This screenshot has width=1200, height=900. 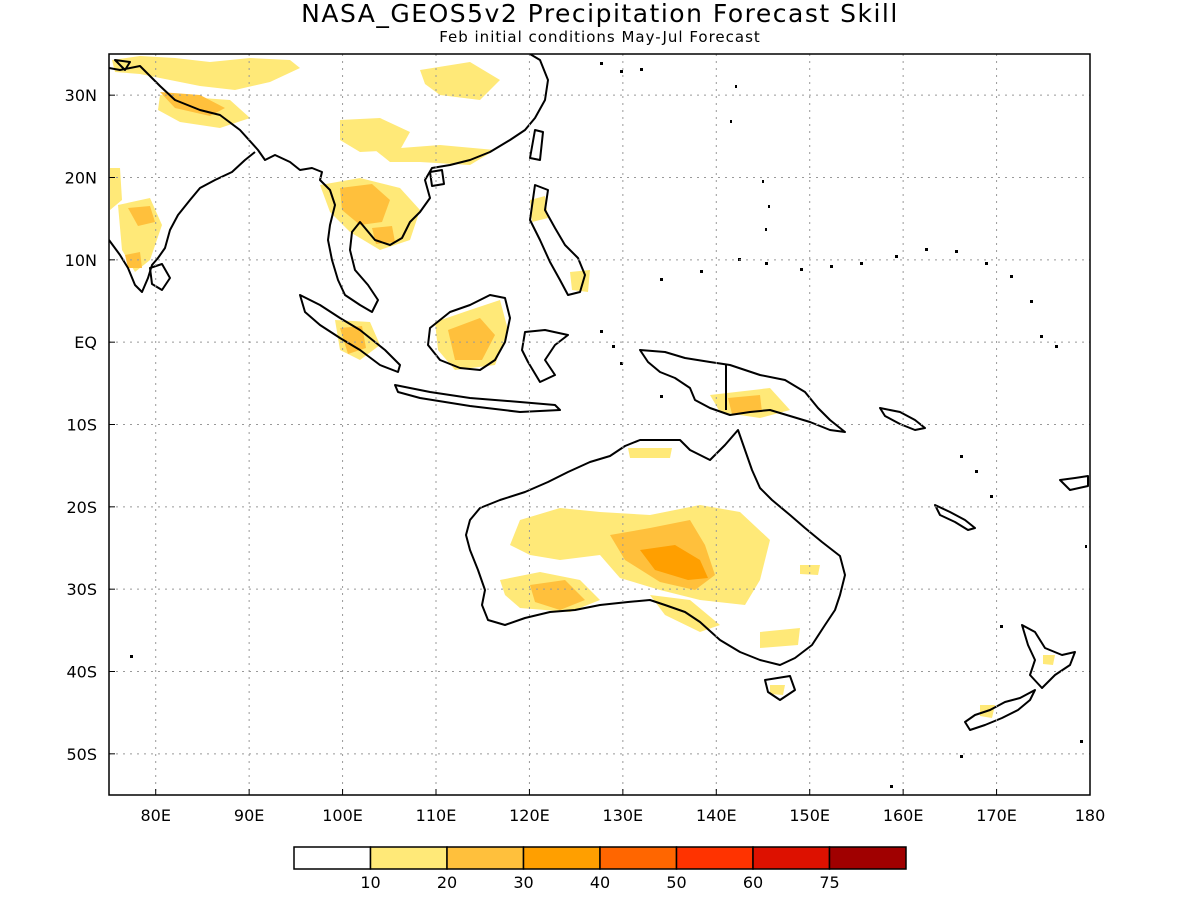 What do you see at coordinates (650, 453) in the screenshot?
I see `shade-region-north-australia` at bounding box center [650, 453].